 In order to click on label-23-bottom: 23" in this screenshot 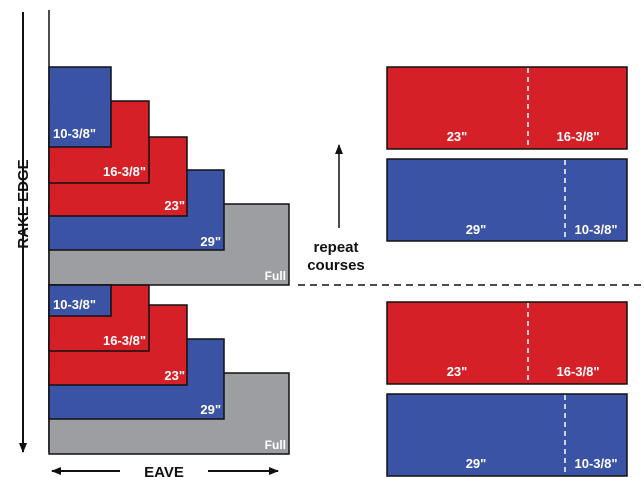, I will do `click(174, 375)`.